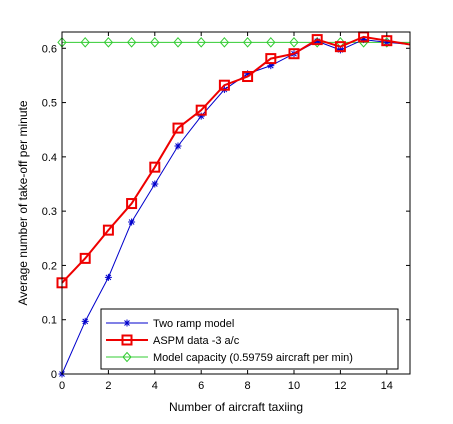  Describe the element at coordinates (49, 49) in the screenshot. I see `y-tick-label: 0.6` at that location.